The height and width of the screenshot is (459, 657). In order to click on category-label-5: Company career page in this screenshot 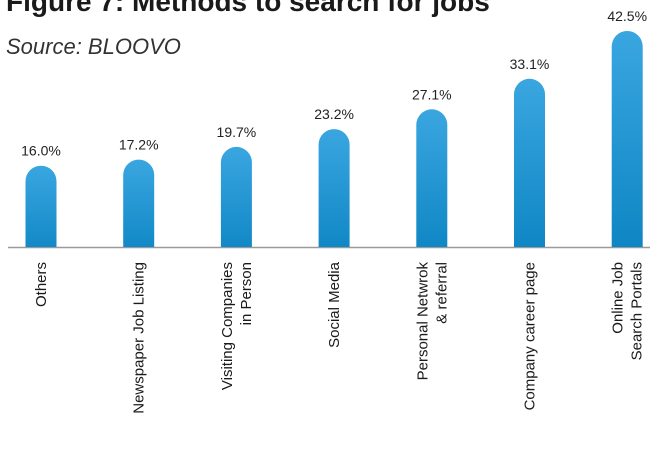, I will do `click(530, 336)`.